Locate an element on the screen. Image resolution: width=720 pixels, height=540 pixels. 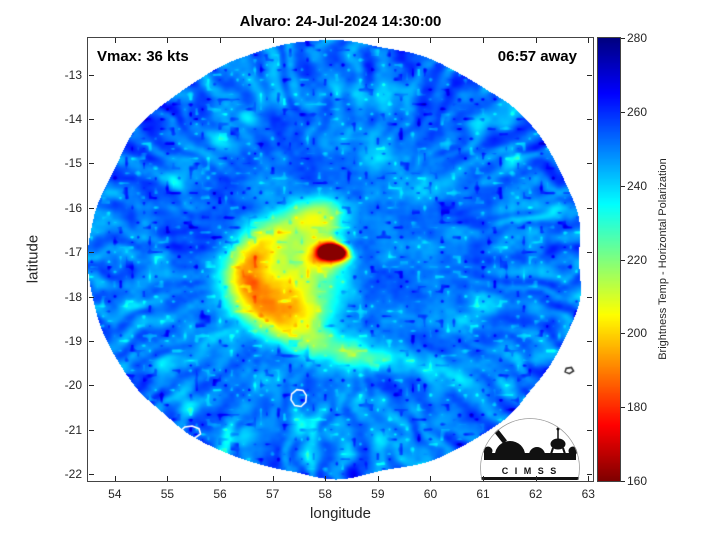
colorbar-tick-label: 180 is located at coordinates (637, 407).